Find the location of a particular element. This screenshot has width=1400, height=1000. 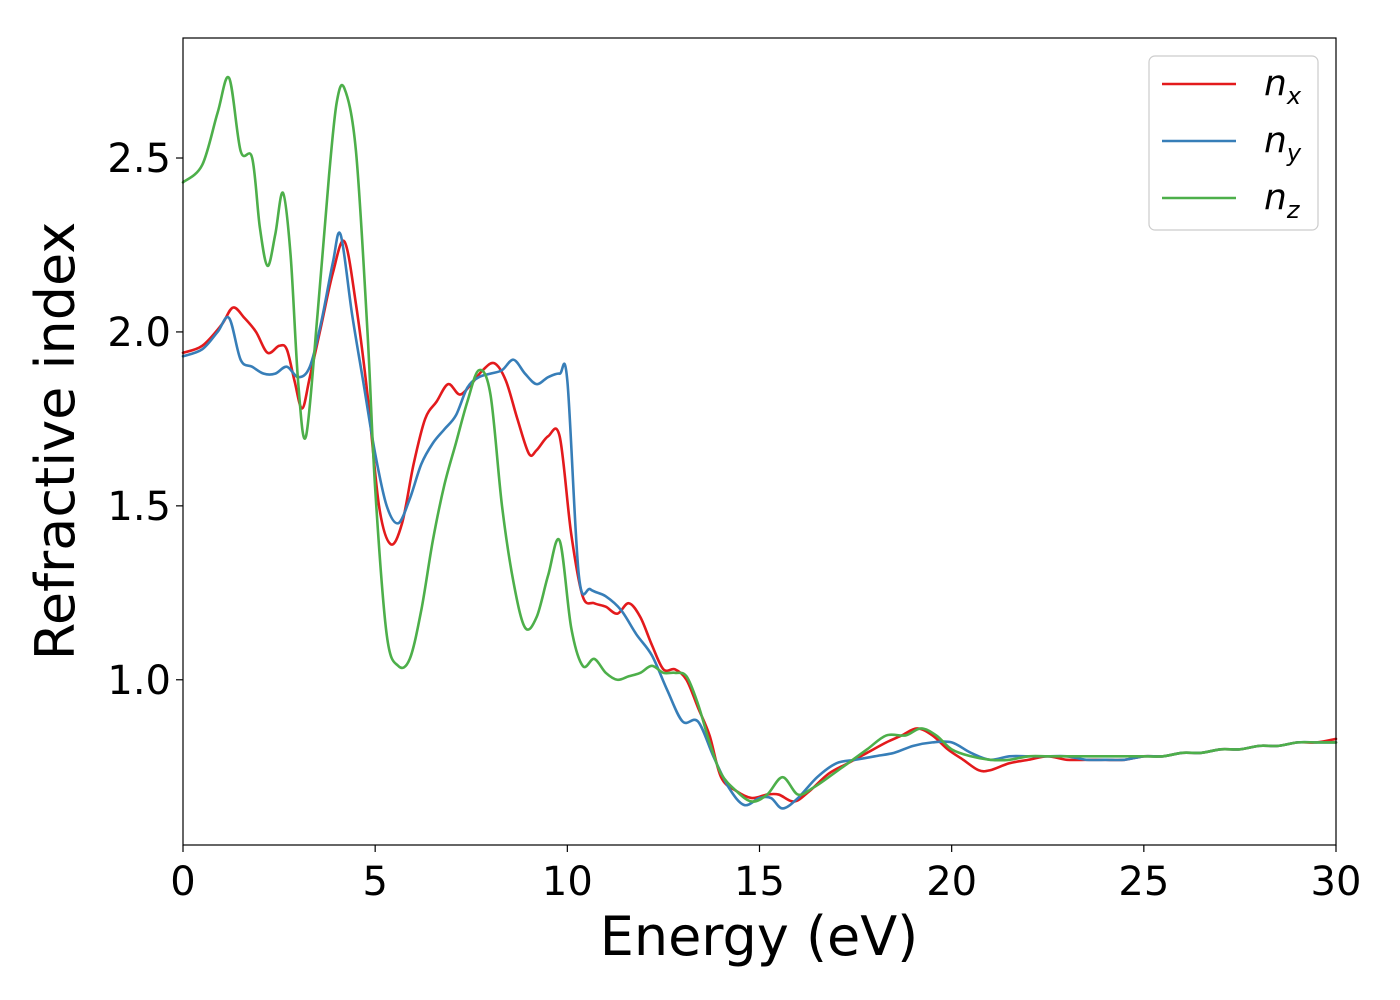

y-tick-label: 2.5 is located at coordinates (139, 159).